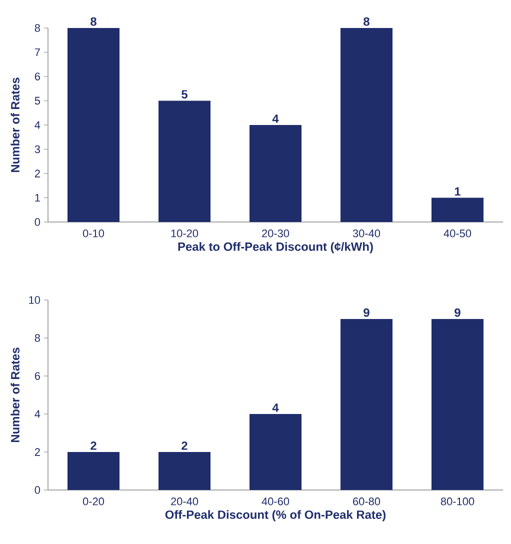  Describe the element at coordinates (457, 191) in the screenshot. I see `data-label: 1` at that location.